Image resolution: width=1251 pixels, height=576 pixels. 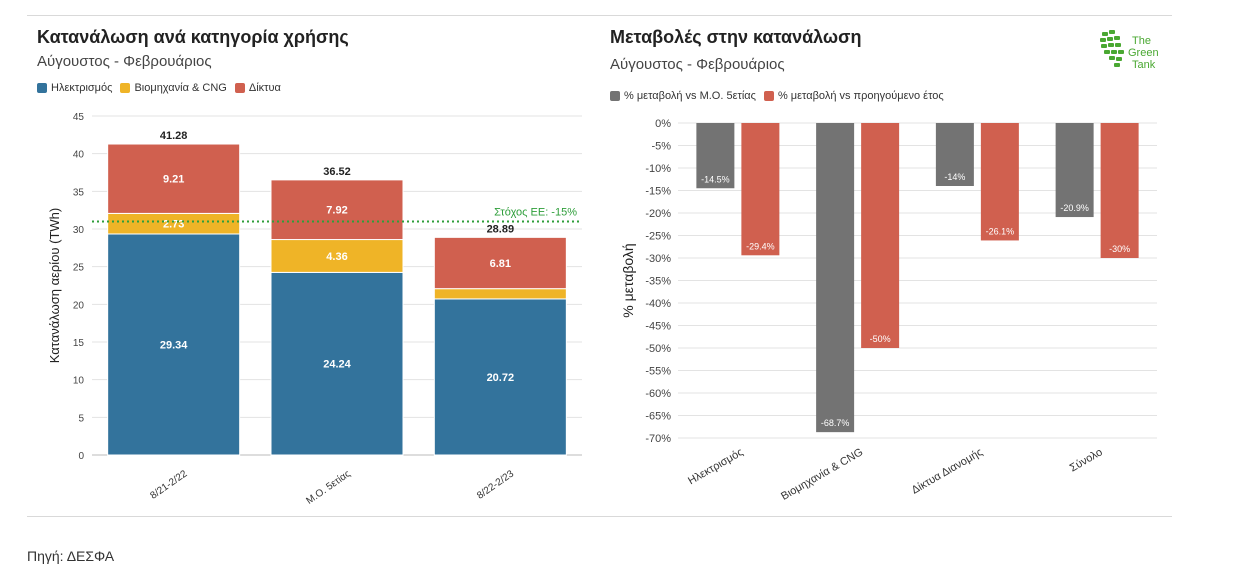 What do you see at coordinates (79, 381) in the screenshot?
I see `y-tick-label: 10` at bounding box center [79, 381].